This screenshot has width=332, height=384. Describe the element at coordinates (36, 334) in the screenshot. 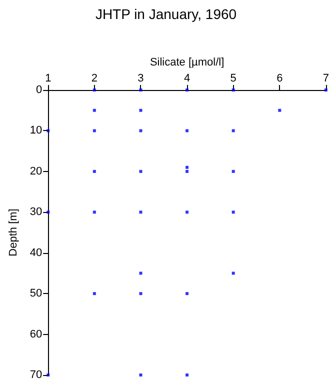

I see `y-tick-label: 60` at that location.